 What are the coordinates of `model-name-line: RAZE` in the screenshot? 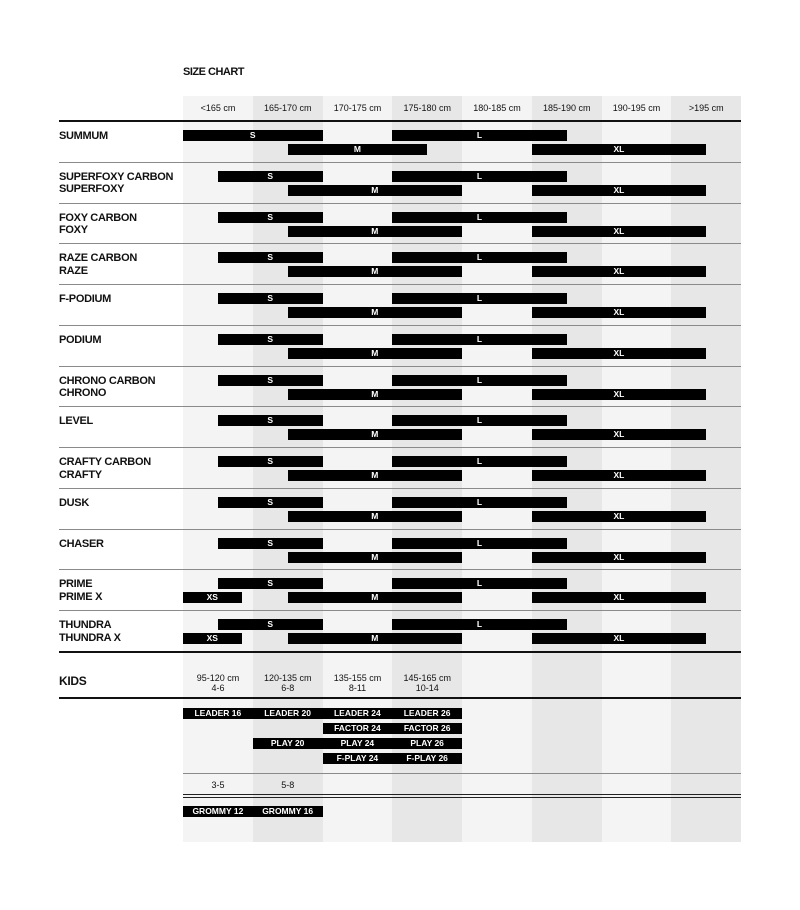 It's located at (73, 270).